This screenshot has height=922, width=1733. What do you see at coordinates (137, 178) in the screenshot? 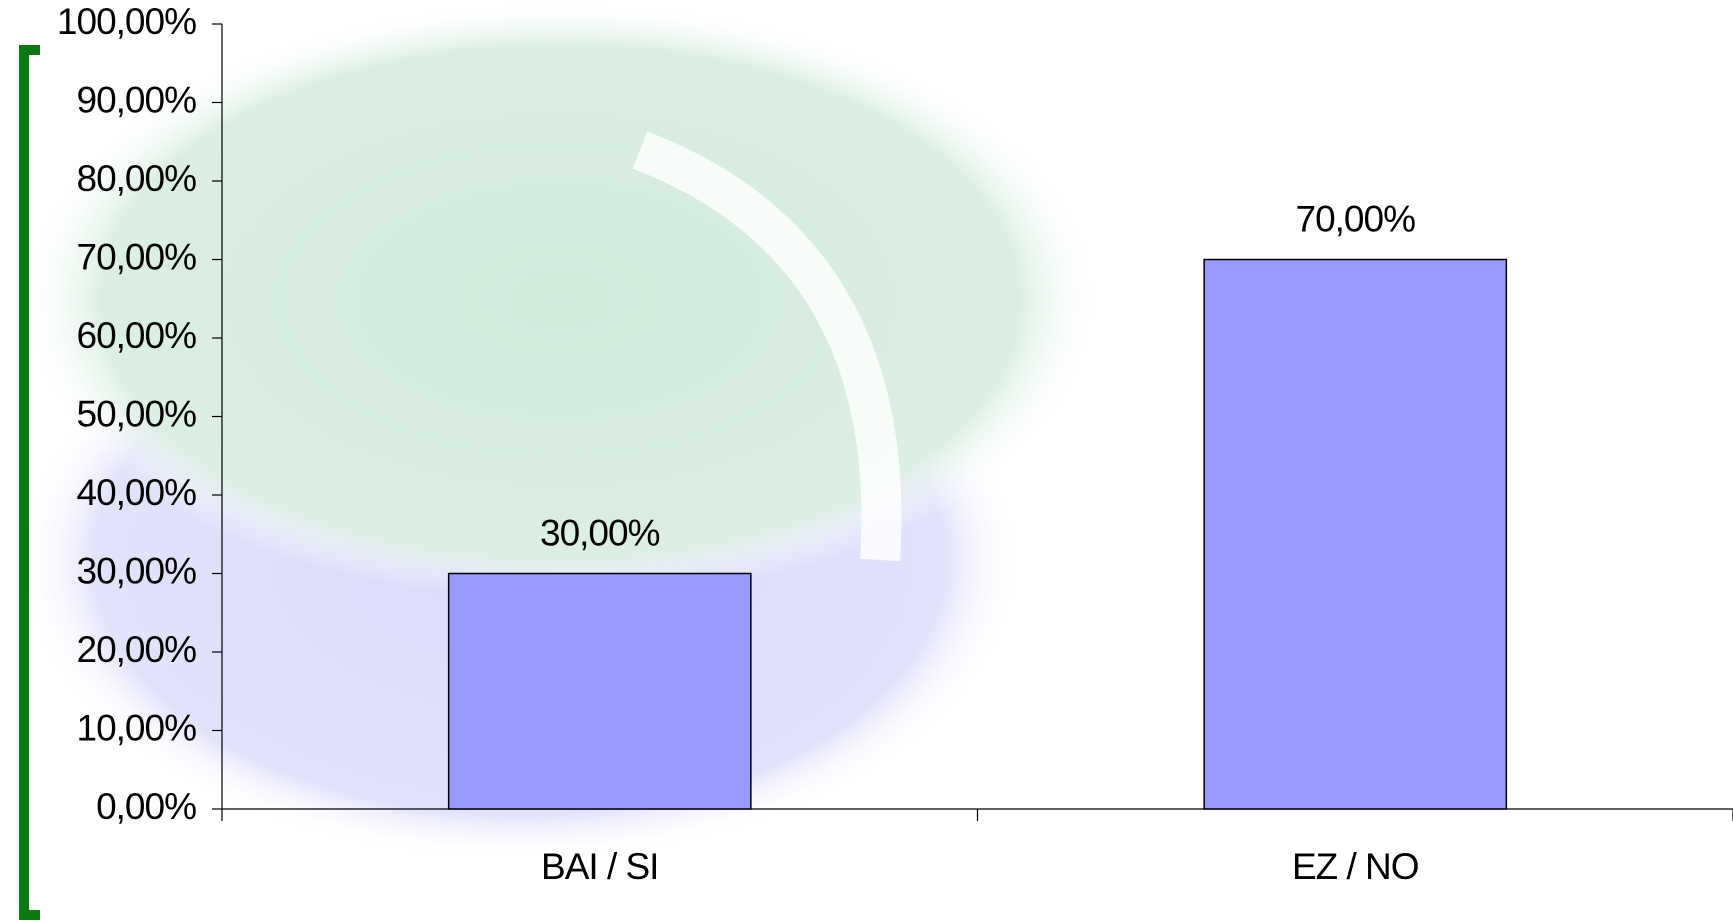
I see `y-tick-label: 80,00%` at bounding box center [137, 178].